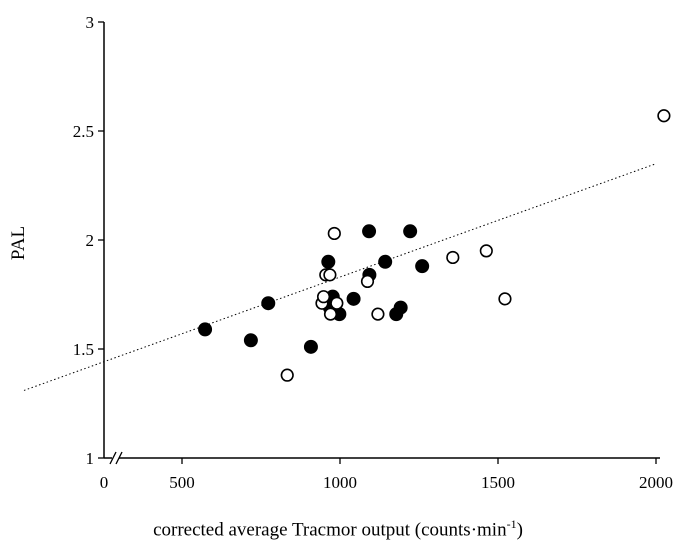 The height and width of the screenshot is (556, 676). I want to click on y-axis-label: PAL, so click(18, 243).